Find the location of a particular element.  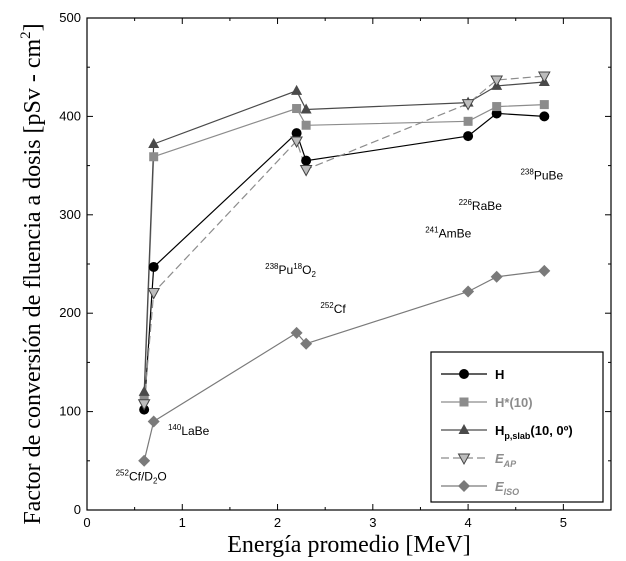

legend-label: EISO is located at coordinates (507, 488).